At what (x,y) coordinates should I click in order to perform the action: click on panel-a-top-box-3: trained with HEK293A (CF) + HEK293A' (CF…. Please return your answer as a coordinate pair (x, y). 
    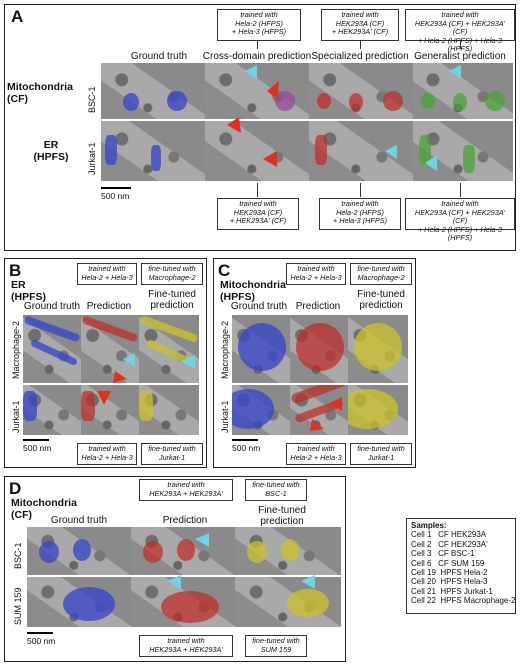
    Looking at the image, I should click on (460, 31).